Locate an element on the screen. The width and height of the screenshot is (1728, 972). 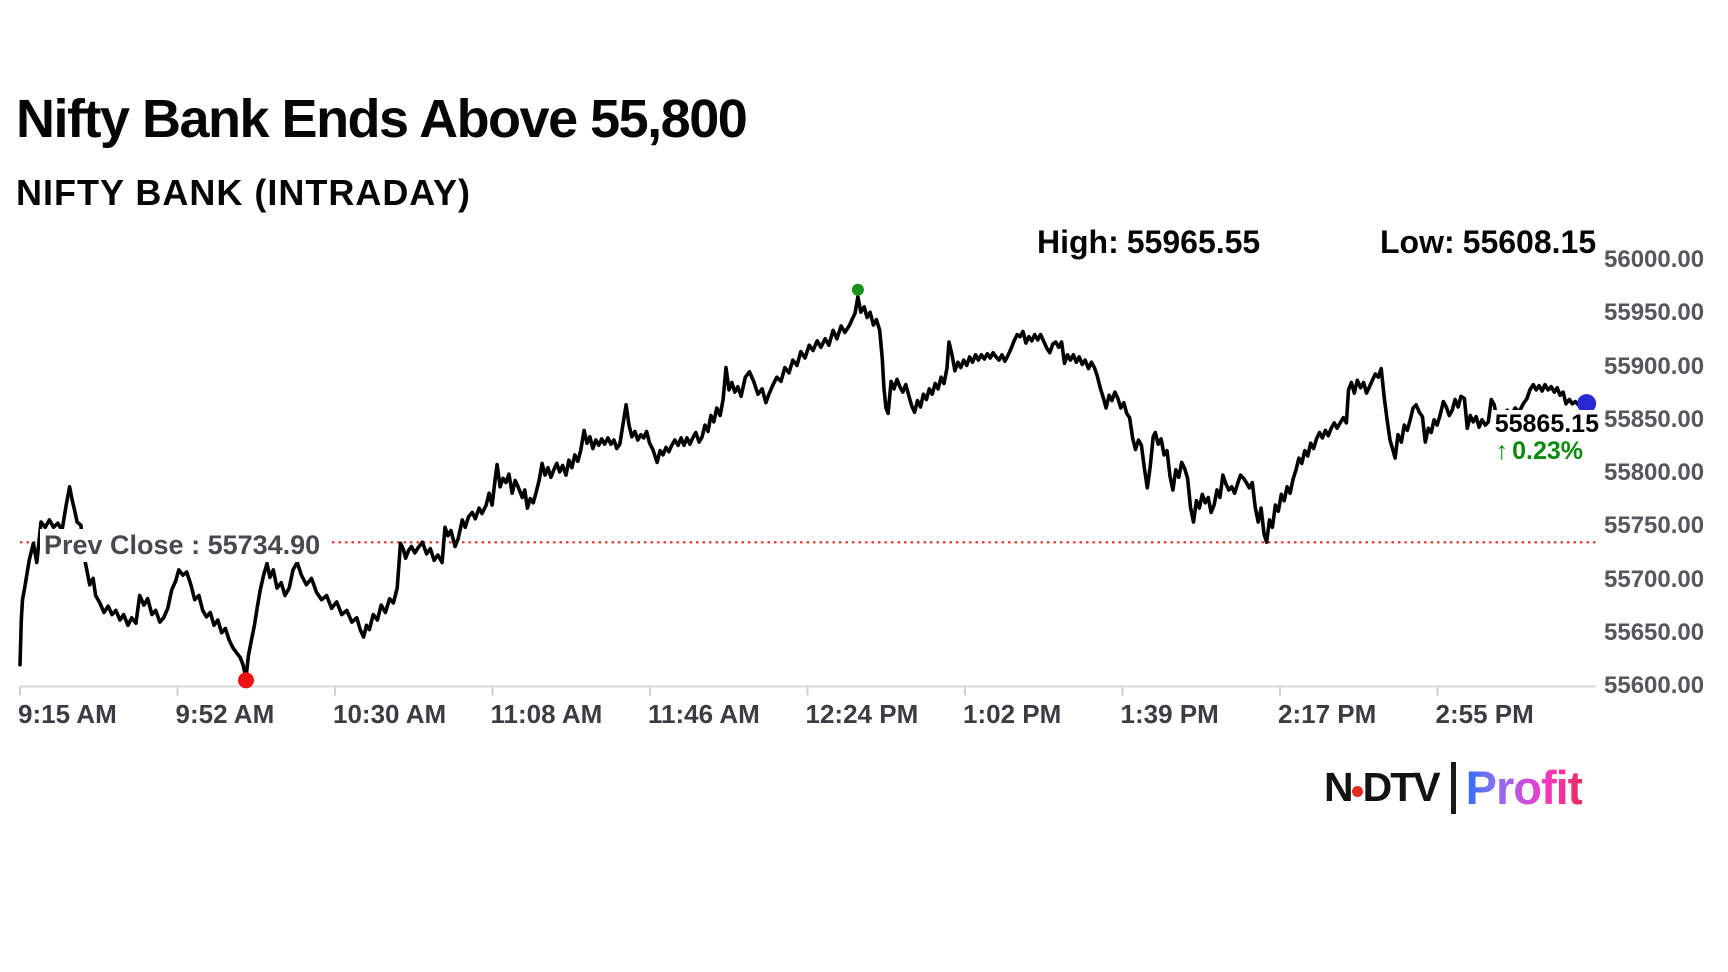
x-tick-label: 9:52 AM is located at coordinates (225, 714).